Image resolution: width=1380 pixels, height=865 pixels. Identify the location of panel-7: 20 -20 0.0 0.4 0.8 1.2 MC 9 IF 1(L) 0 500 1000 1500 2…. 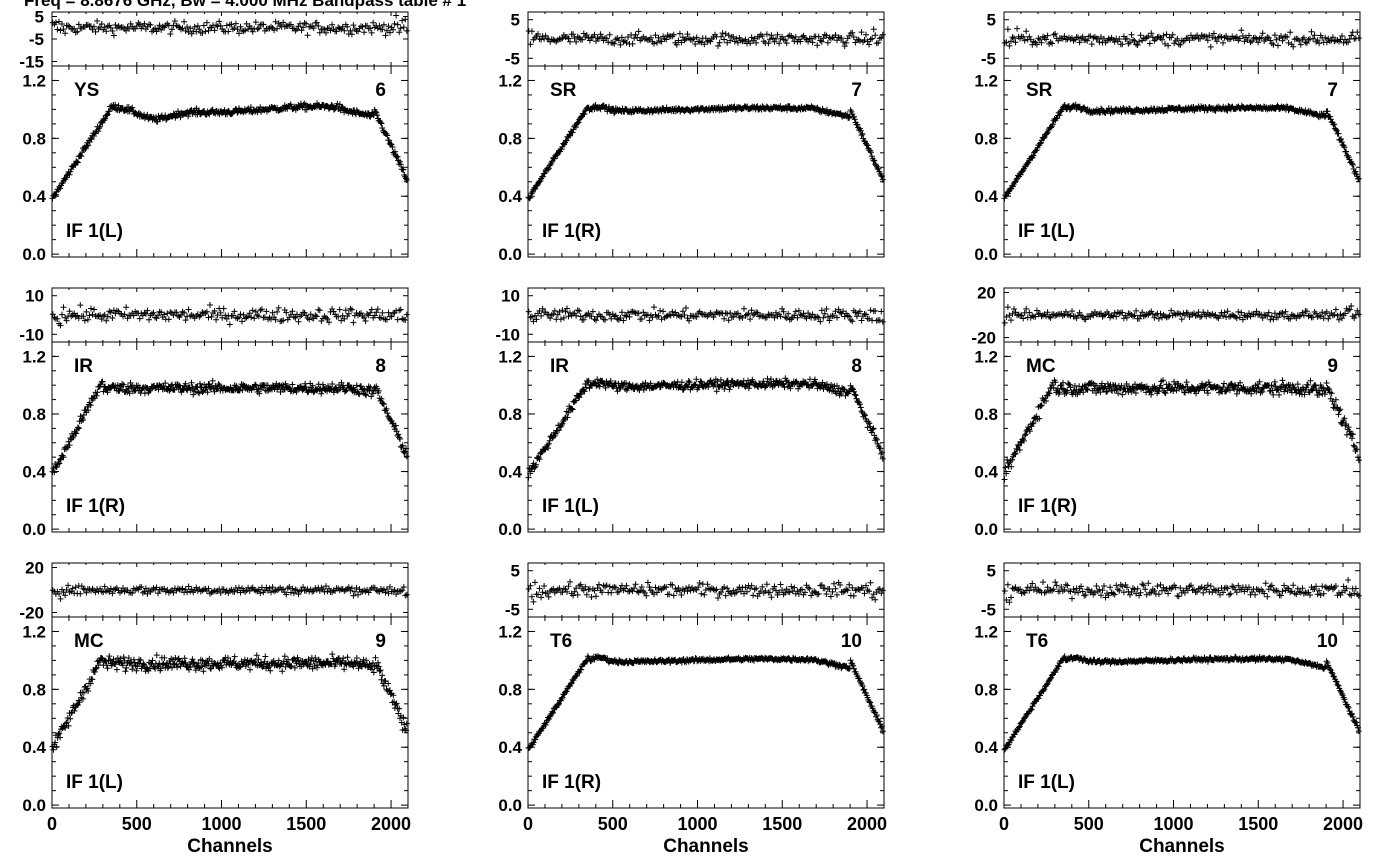
(215, 708).